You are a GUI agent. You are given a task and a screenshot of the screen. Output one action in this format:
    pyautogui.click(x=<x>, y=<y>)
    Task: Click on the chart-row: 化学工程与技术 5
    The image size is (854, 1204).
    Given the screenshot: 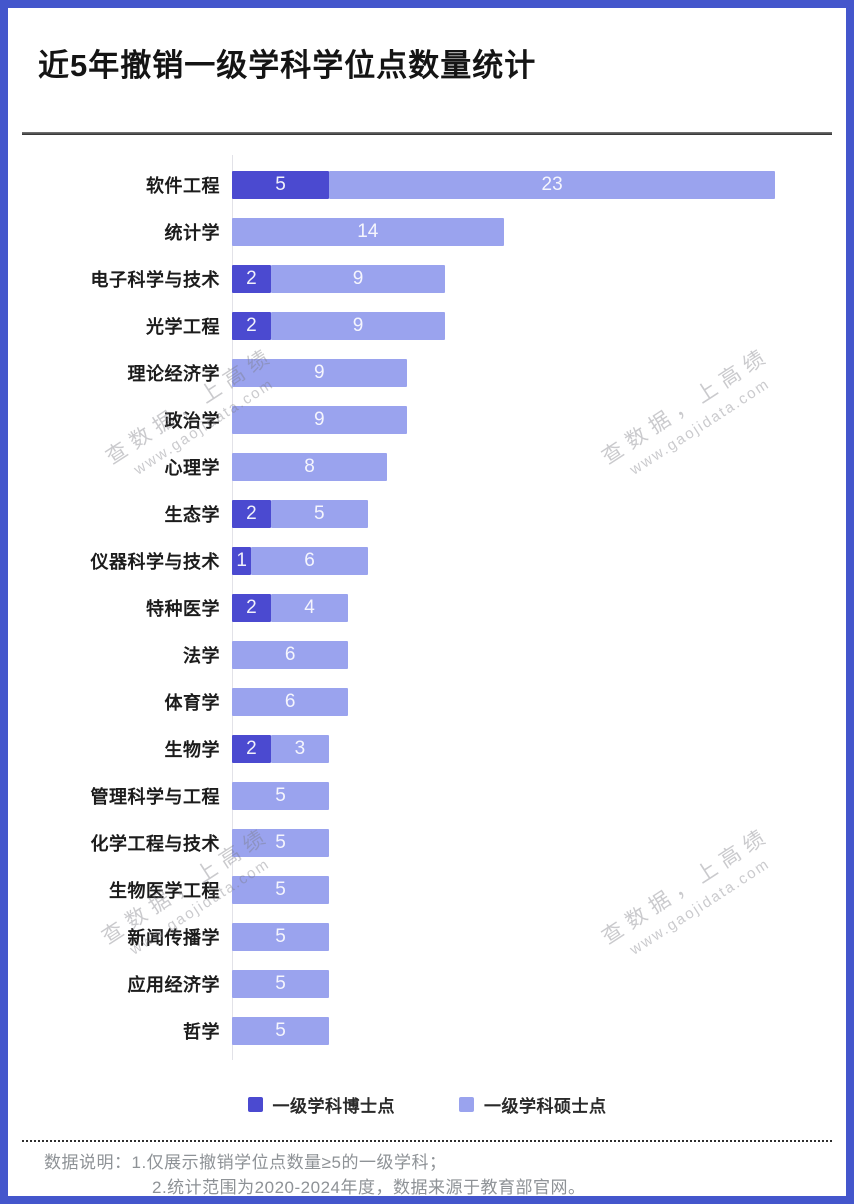 What is the action you would take?
    pyautogui.click(x=438, y=842)
    